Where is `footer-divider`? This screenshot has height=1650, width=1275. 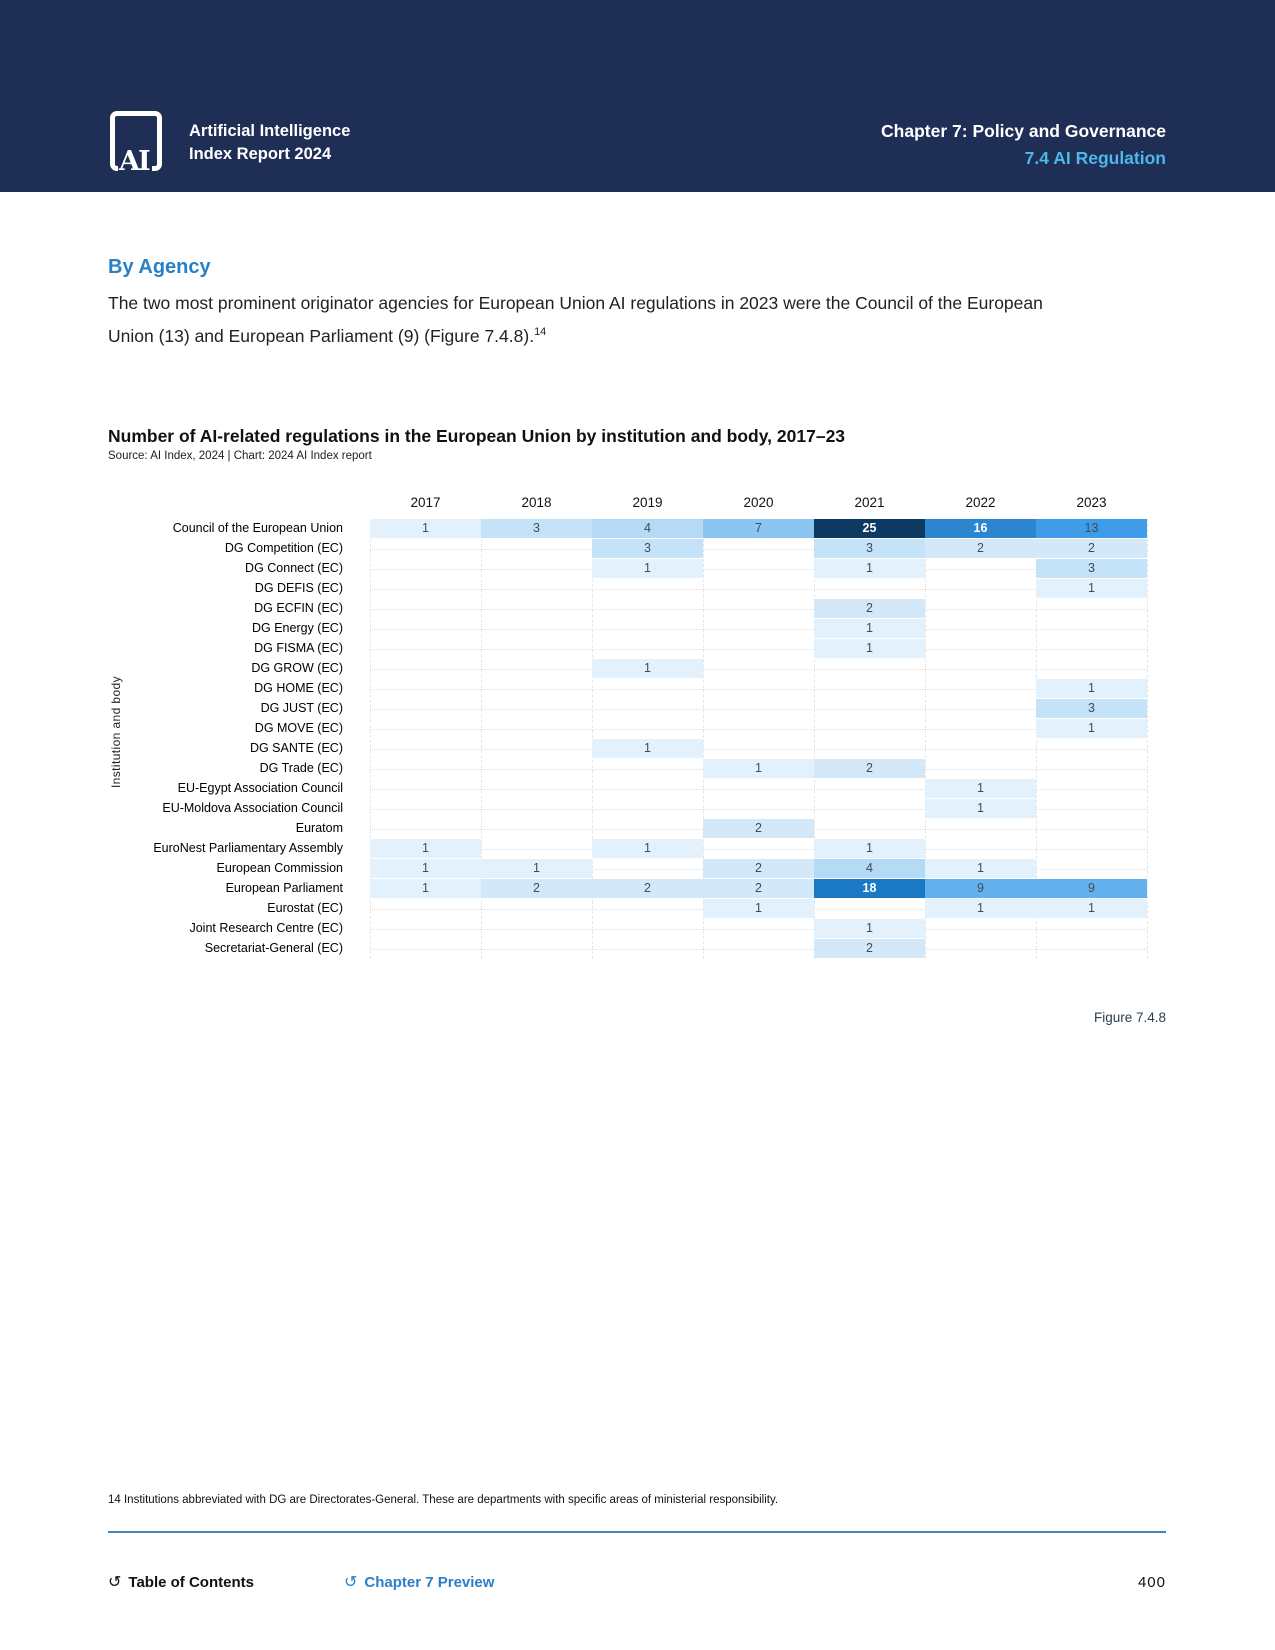
footer-divider is located at coordinates (637, 1532).